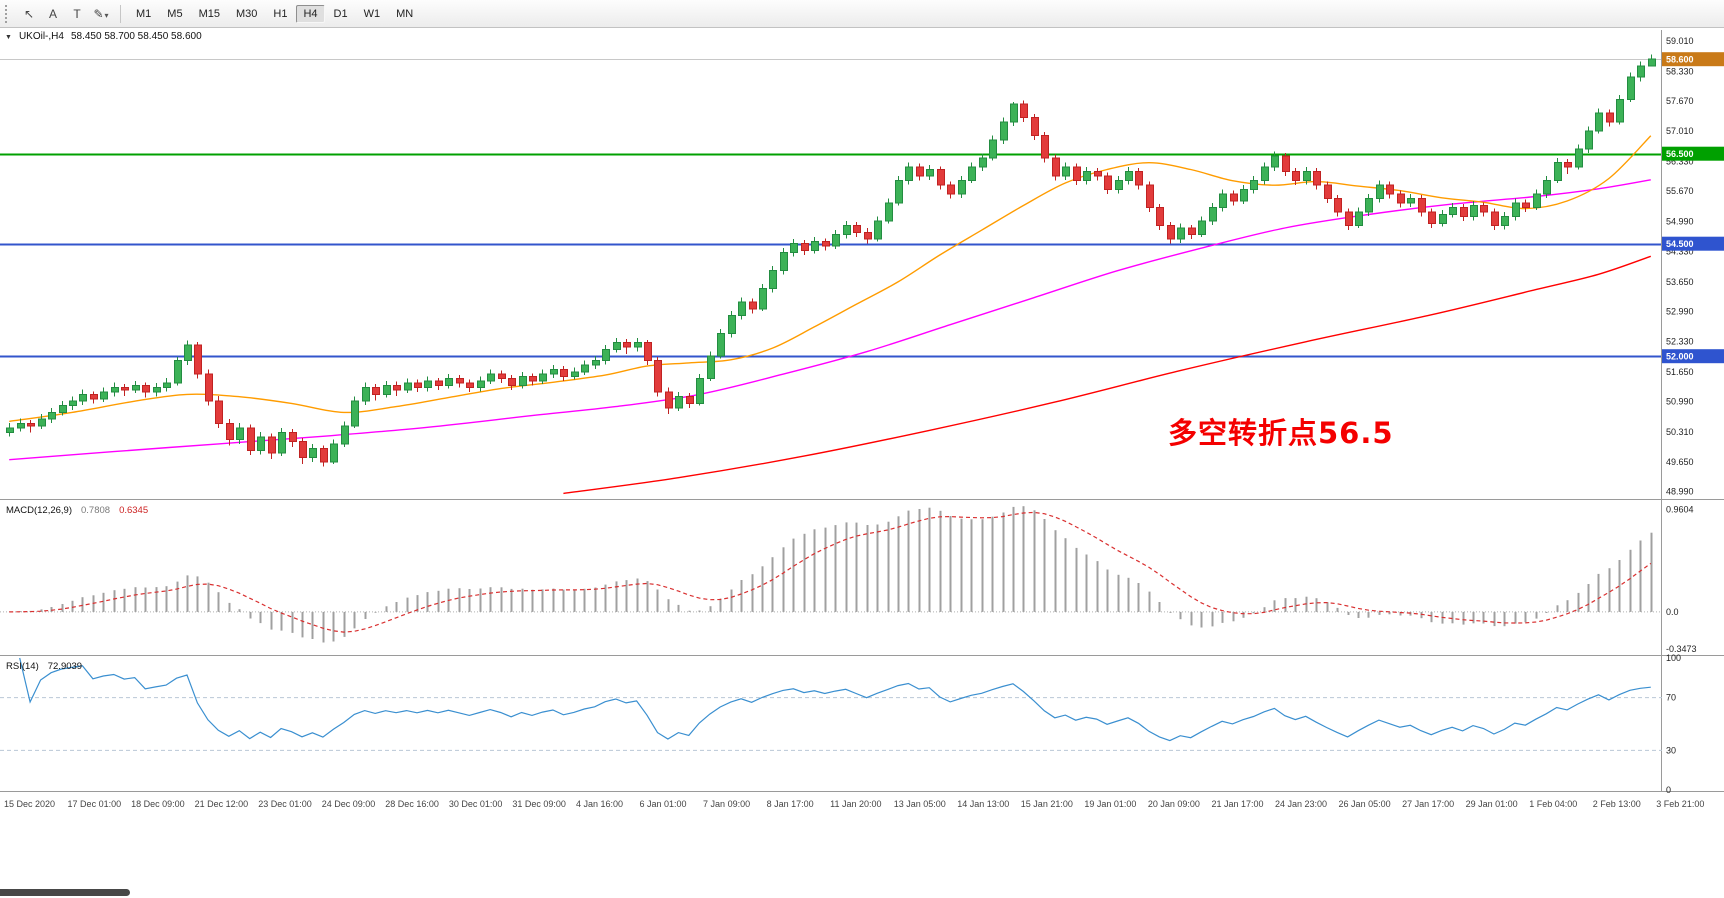 The height and width of the screenshot is (898, 1724). I want to click on svg-text: 53.650, so click(1680, 282).